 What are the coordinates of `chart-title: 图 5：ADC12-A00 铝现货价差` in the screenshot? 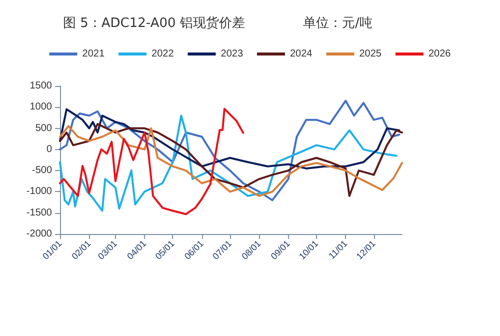 It's located at (154, 23).